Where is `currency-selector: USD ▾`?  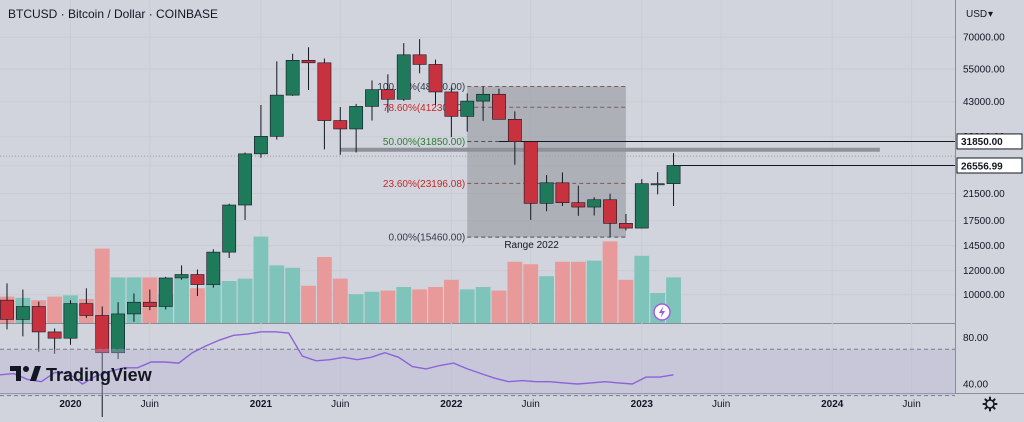 currency-selector: USD ▾ is located at coordinates (979, 14).